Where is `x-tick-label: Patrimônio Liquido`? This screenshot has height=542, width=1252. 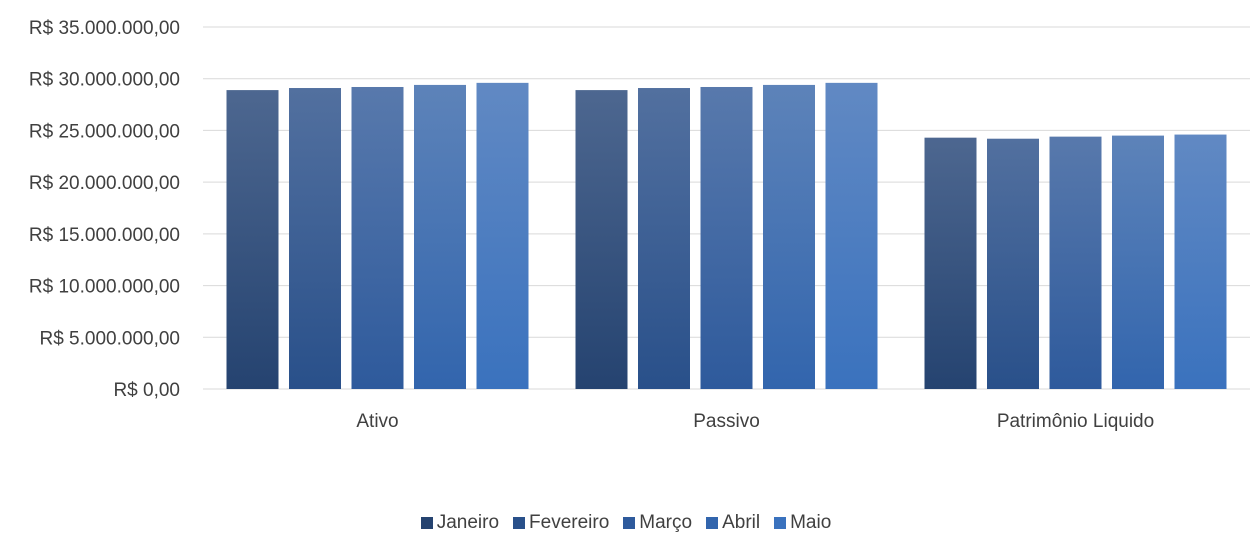
x-tick-label: Patrimônio Liquido is located at coordinates (1075, 421).